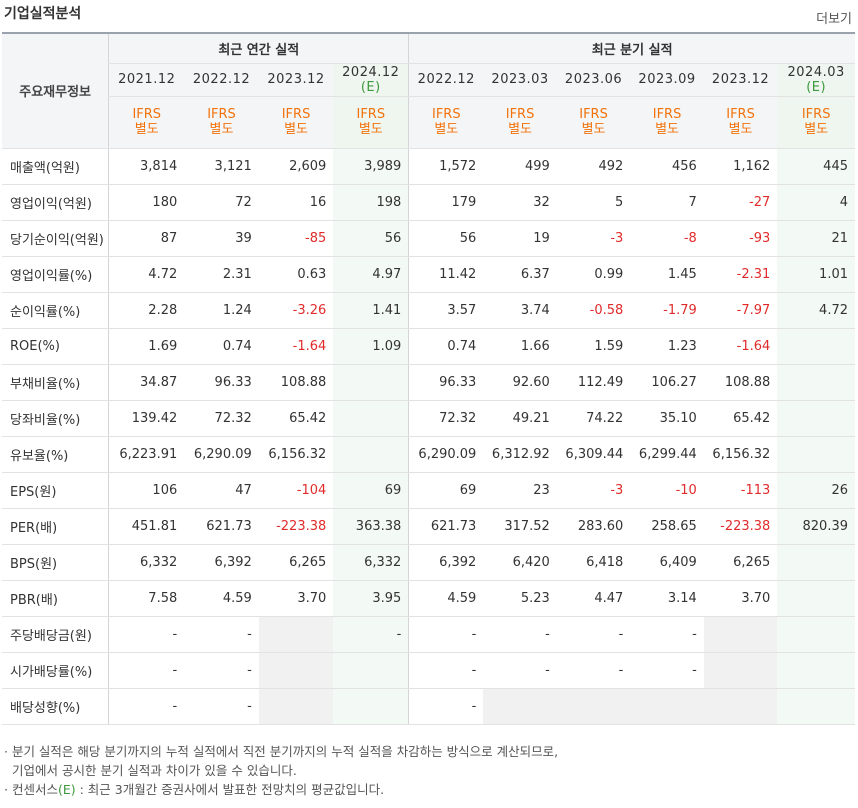 This screenshot has height=808, width=858. Describe the element at coordinates (667, 526) in the screenshot. I see `table-cell: 258.65` at that location.